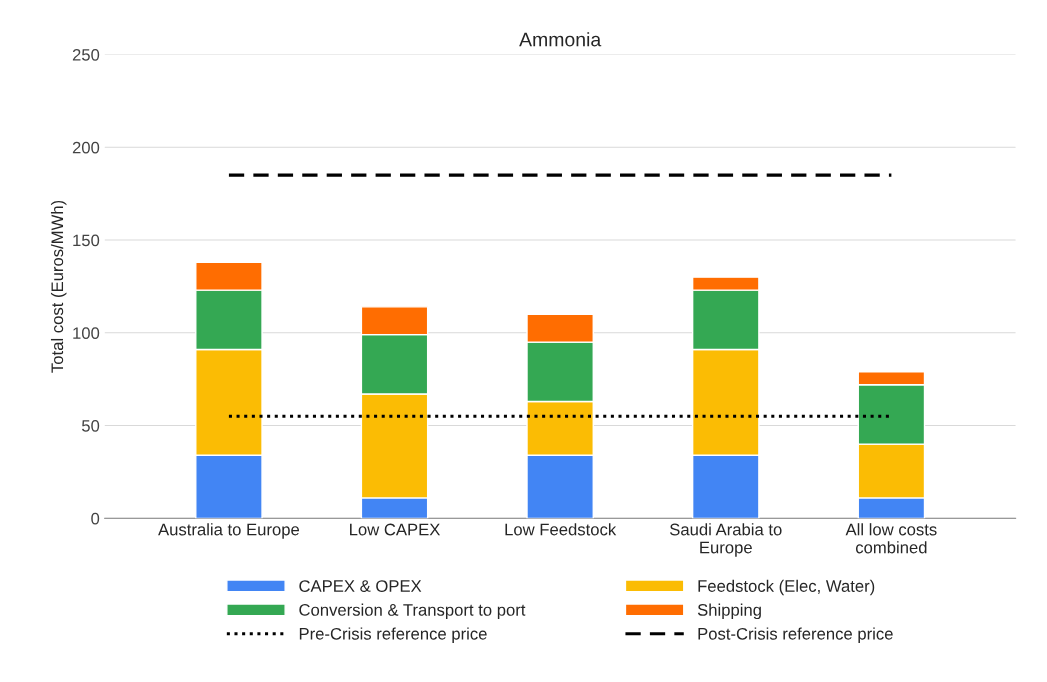 This screenshot has height=682, width=1047. Describe the element at coordinates (86, 147) in the screenshot. I see `y-tick-label: 200` at that location.